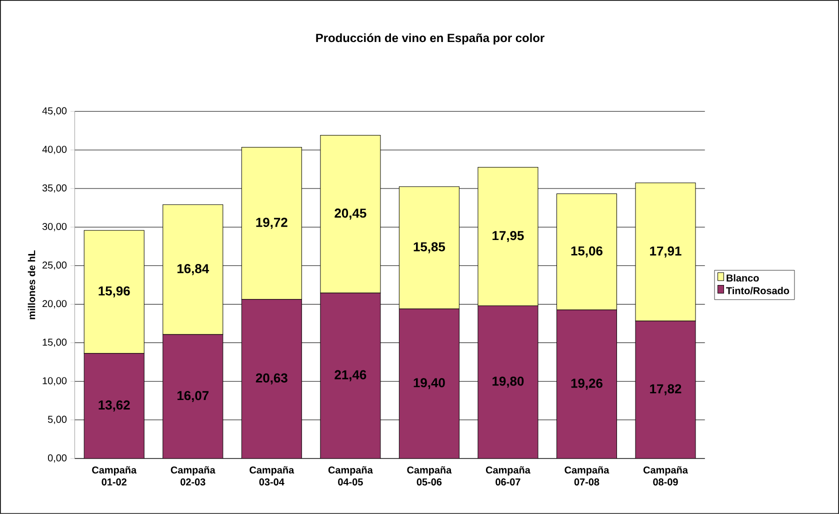 Image resolution: width=839 pixels, height=514 pixels. I want to click on data-label: 16,07, so click(193, 396).